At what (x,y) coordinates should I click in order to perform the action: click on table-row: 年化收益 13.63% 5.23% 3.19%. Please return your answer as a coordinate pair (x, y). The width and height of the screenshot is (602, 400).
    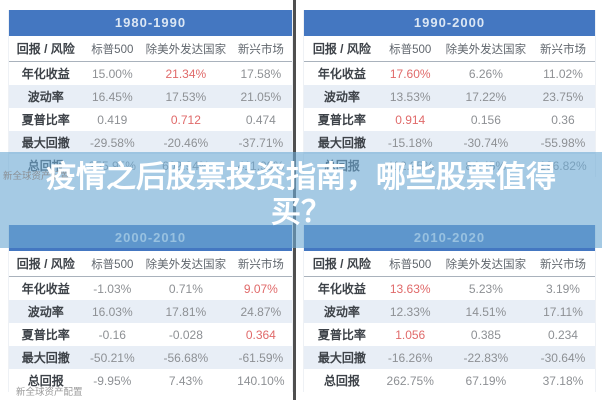
    Looking at the image, I should click on (449, 288).